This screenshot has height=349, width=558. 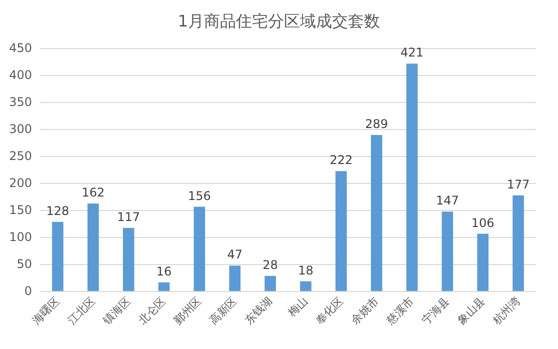 I want to click on data-label: 28, so click(x=270, y=265).